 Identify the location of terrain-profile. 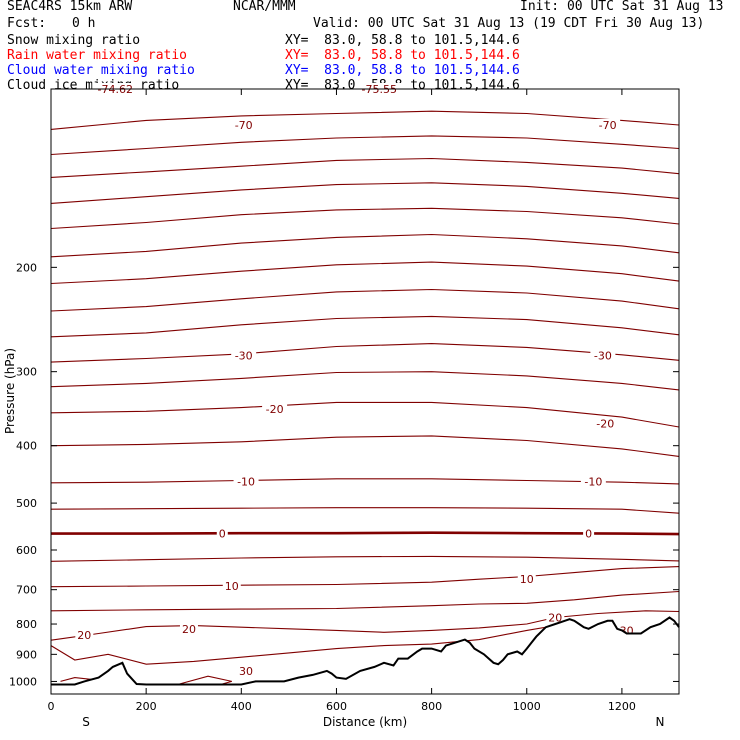
(365, 655).